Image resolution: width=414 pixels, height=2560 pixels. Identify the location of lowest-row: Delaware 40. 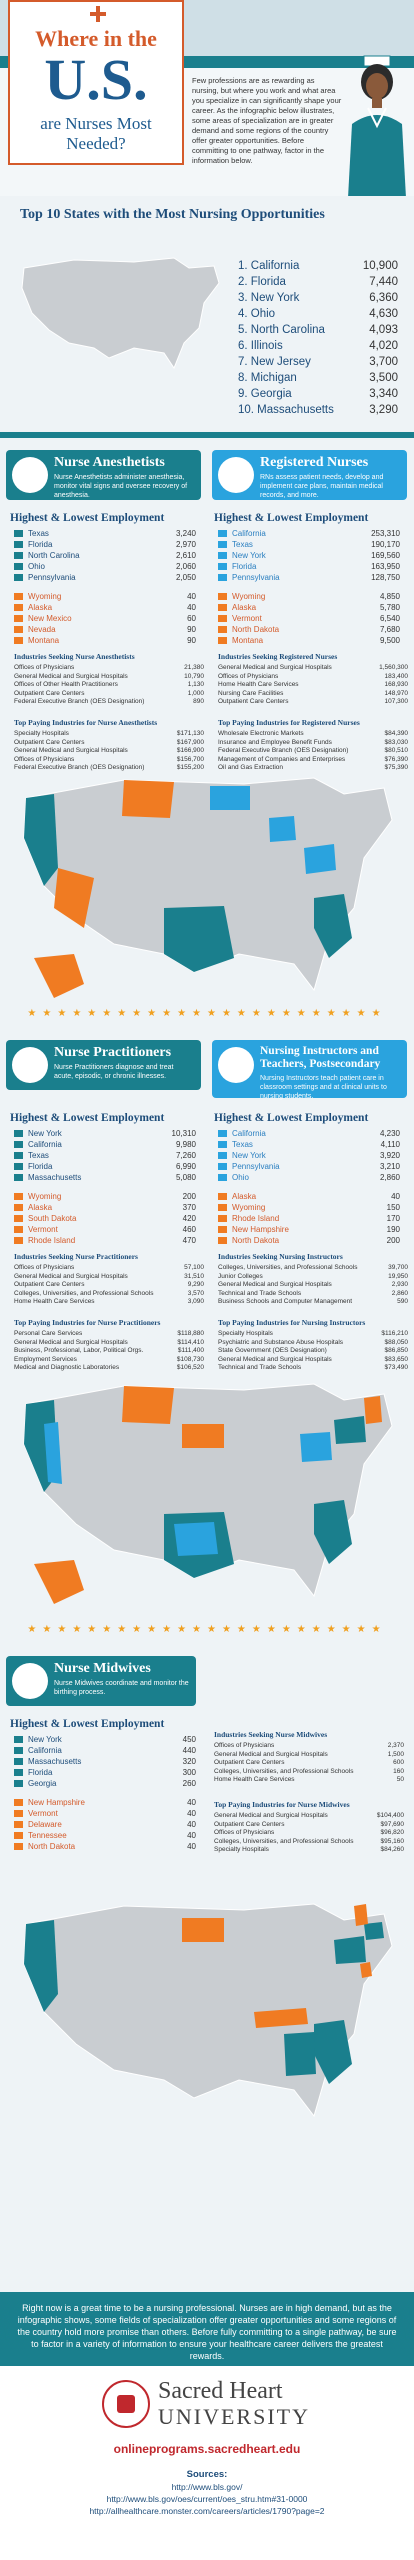
(105, 1824).